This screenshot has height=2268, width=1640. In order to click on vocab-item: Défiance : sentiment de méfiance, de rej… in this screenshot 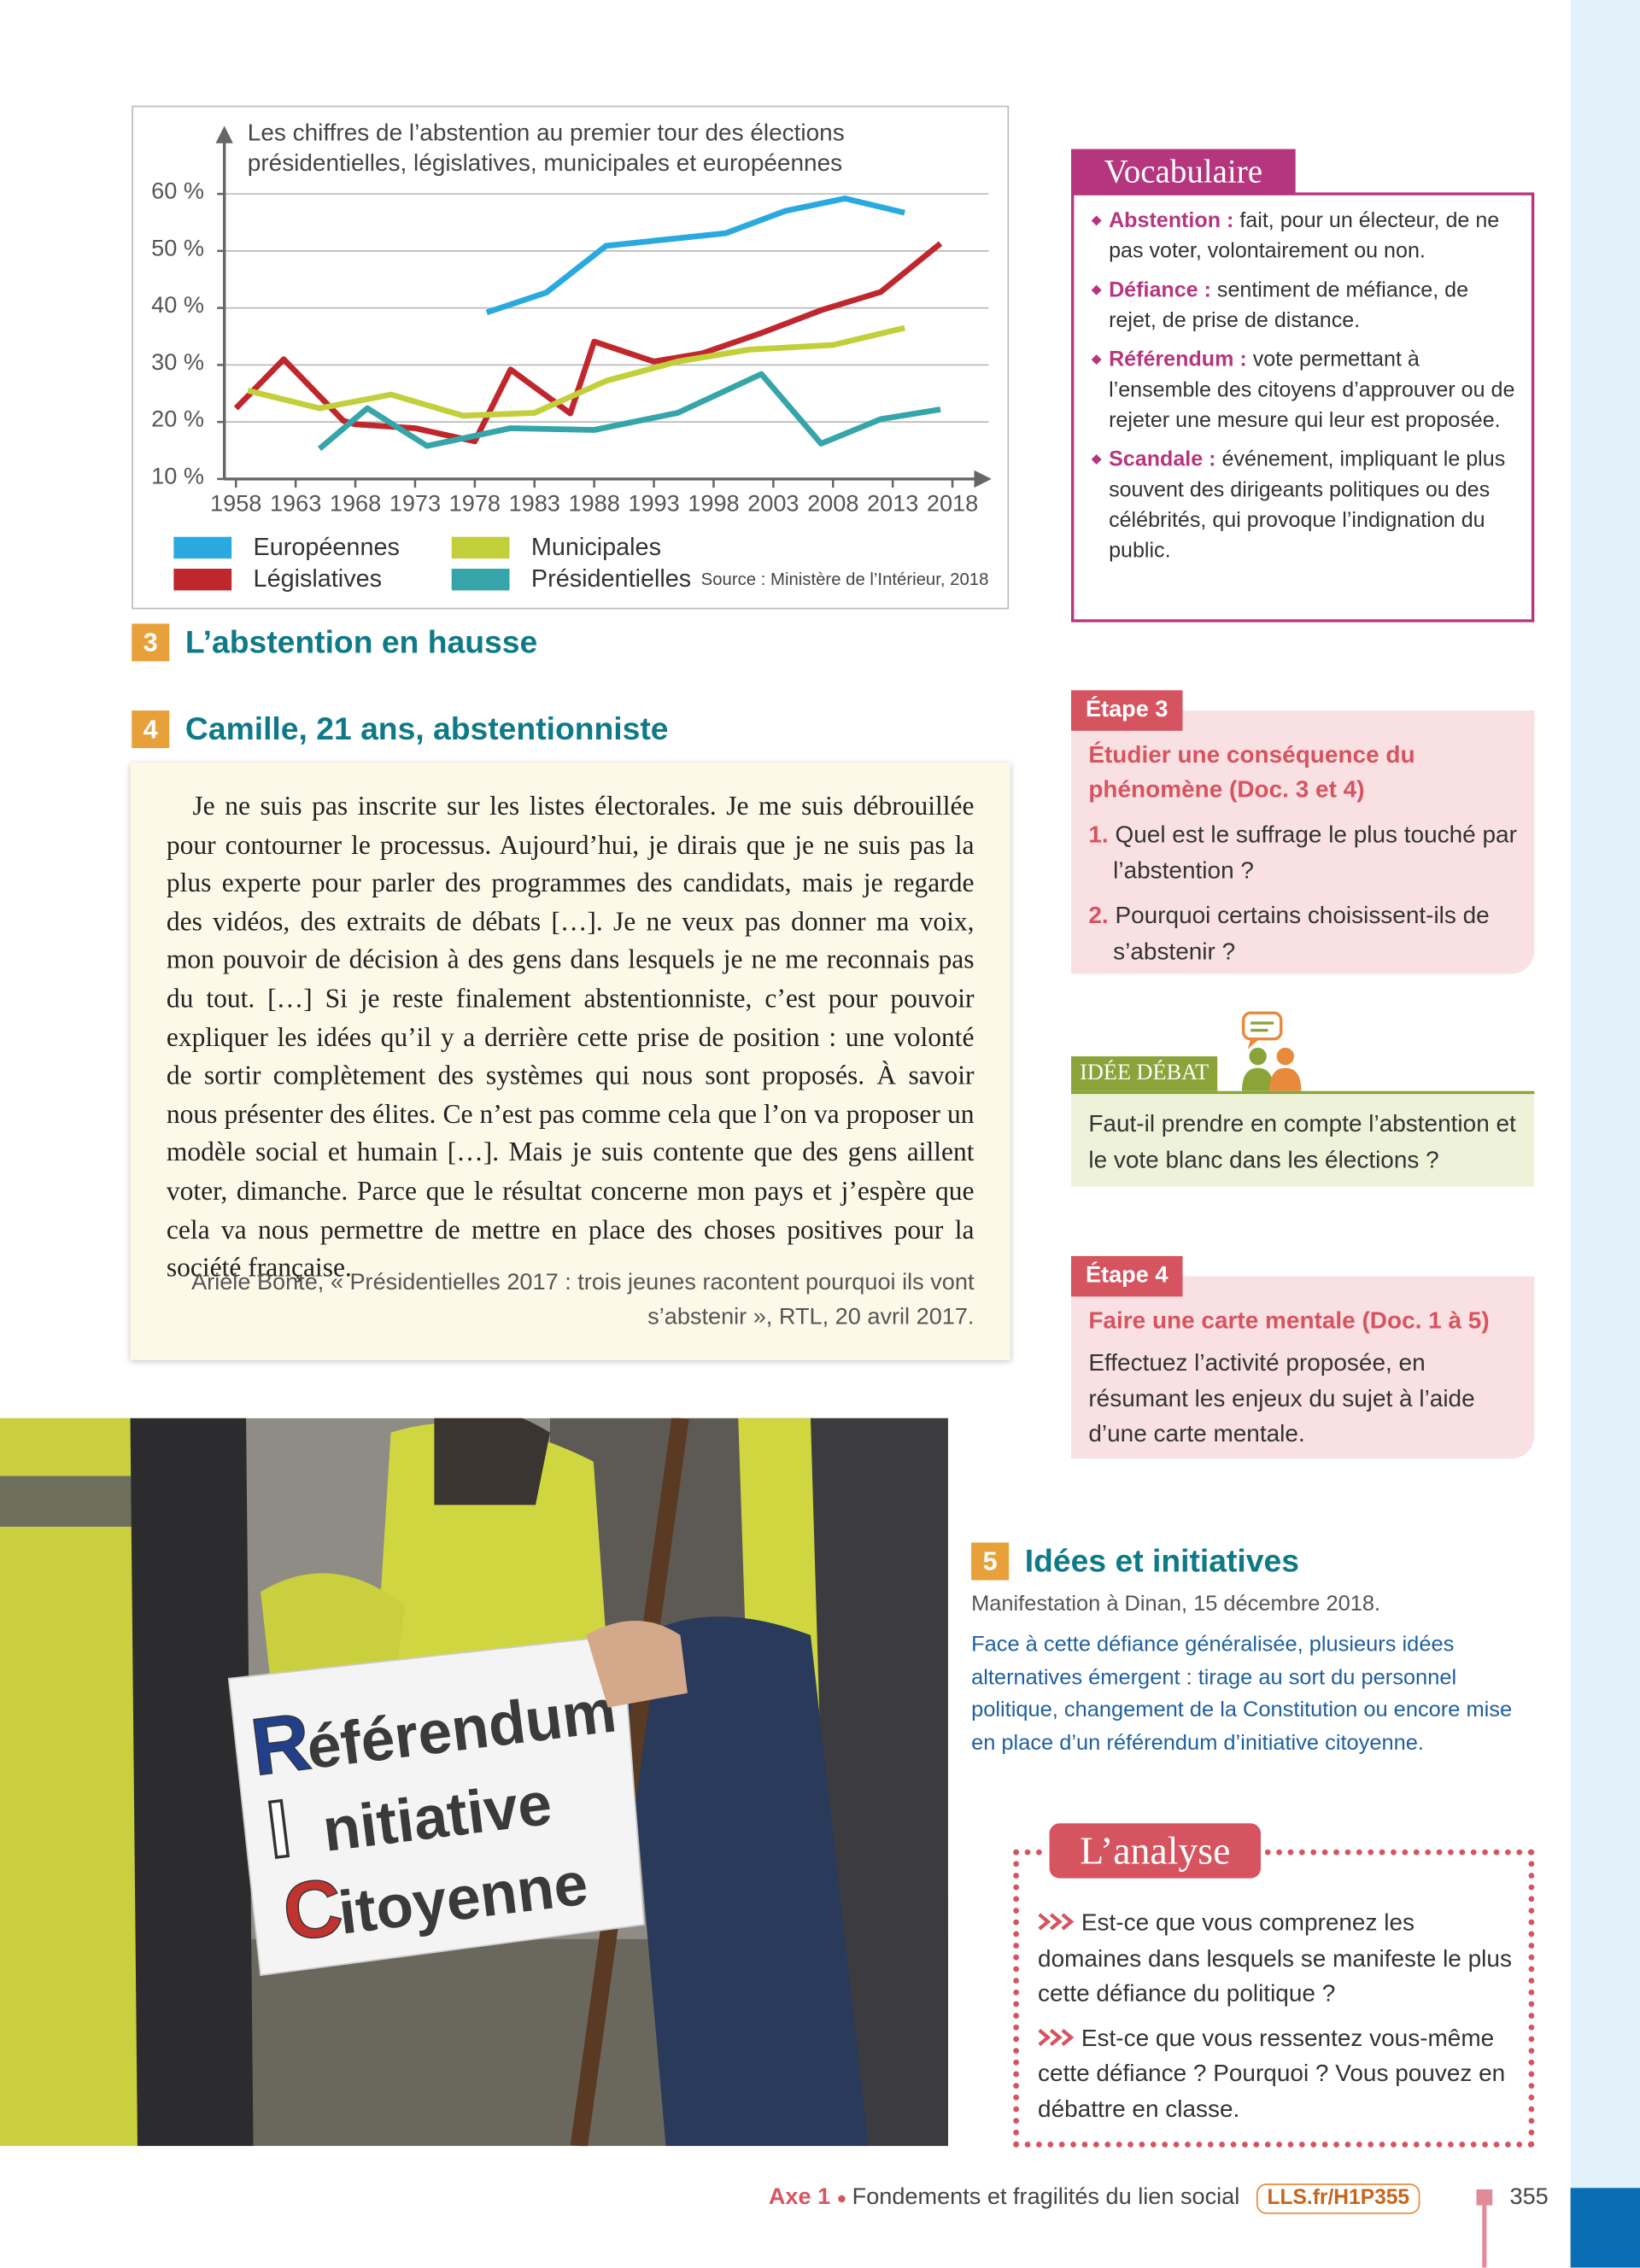, I will do `click(1305, 307)`.